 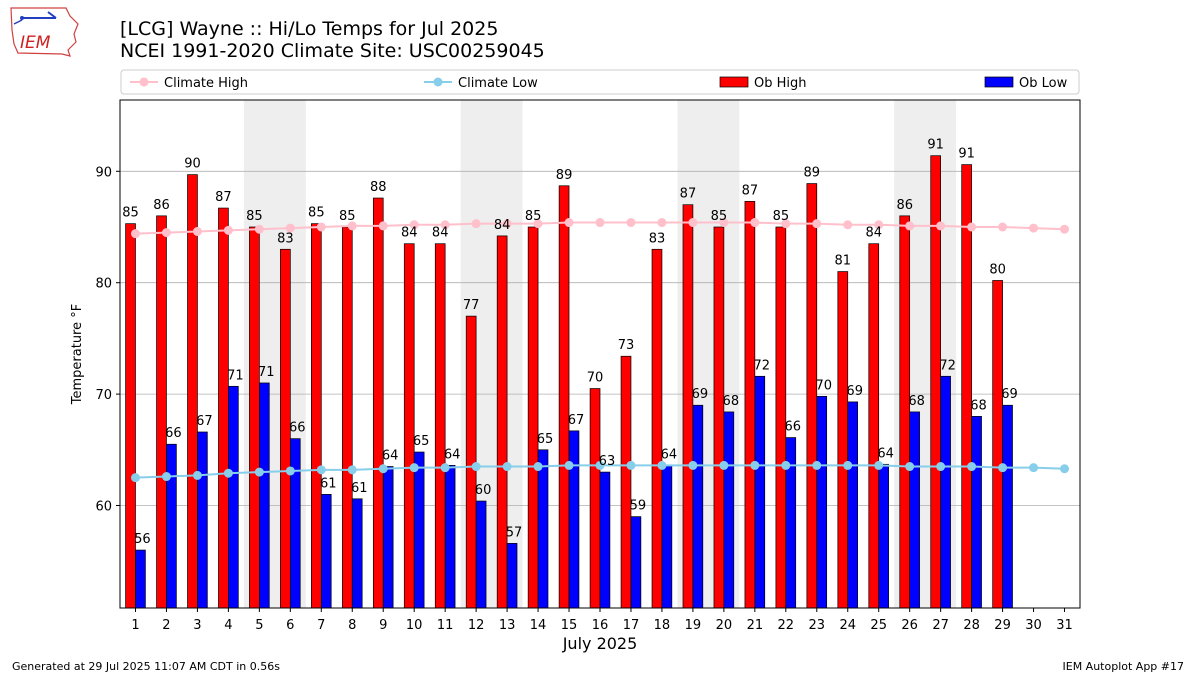 I want to click on ob-low-label: 70, so click(x=823, y=385).